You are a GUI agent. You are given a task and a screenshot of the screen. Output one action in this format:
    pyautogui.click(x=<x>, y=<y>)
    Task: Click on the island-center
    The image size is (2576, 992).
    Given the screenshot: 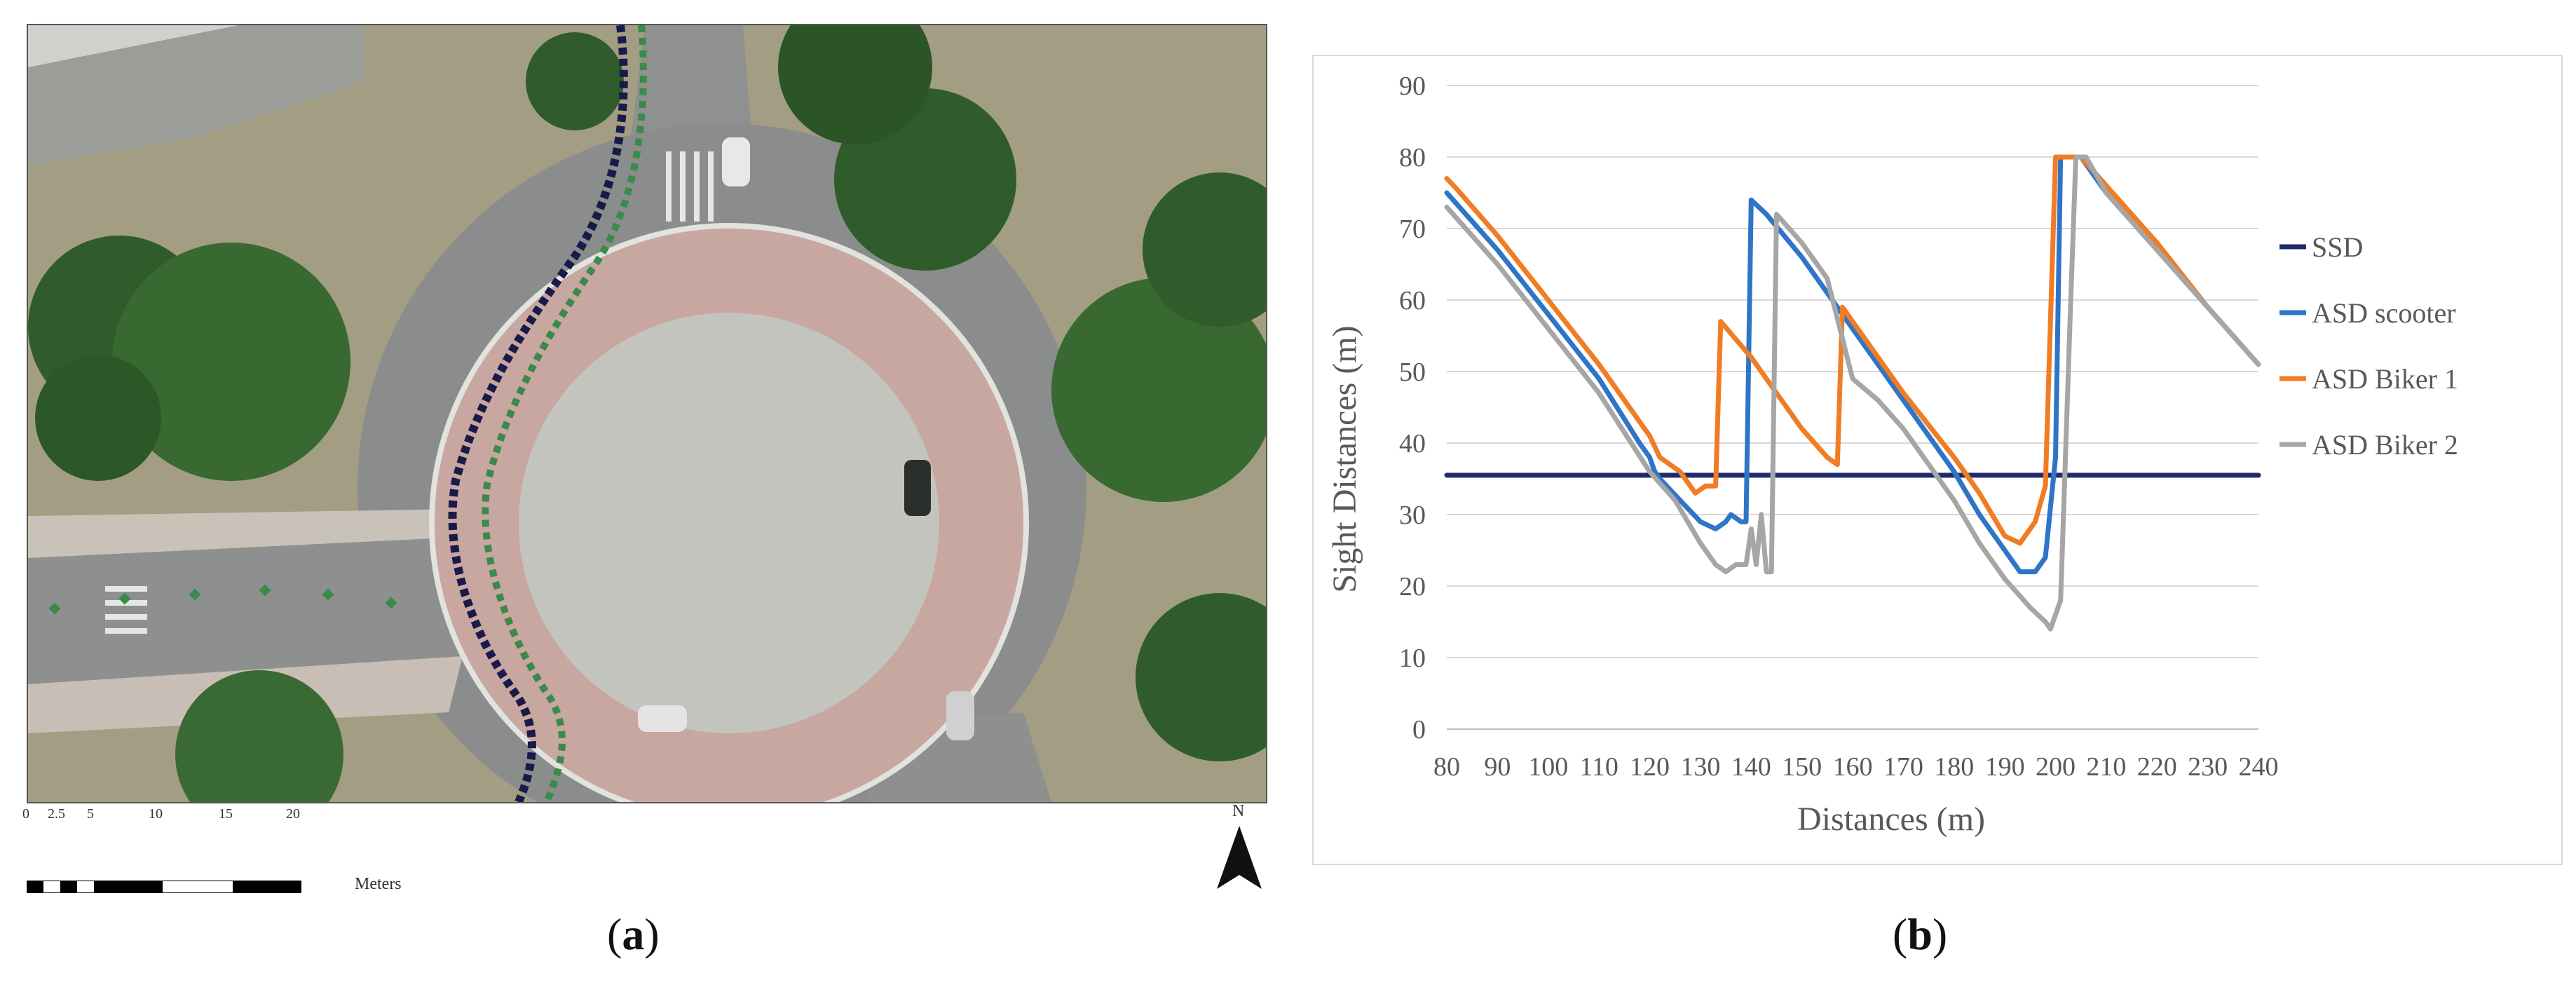 What is the action you would take?
    pyautogui.click(x=729, y=523)
    